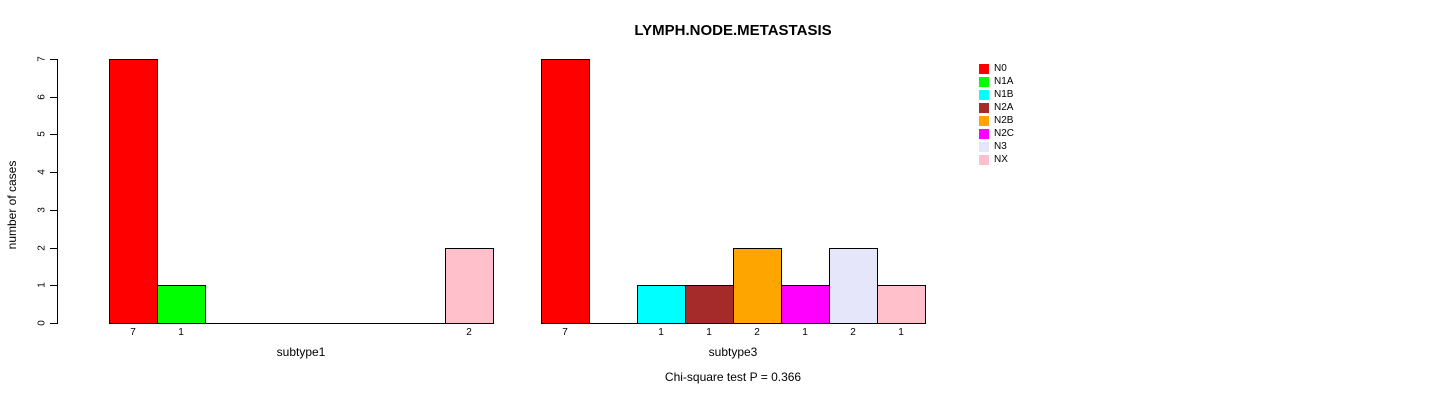 The image size is (1440, 400). Describe the element at coordinates (42, 323) in the screenshot. I see `y-tick-label: 0` at that location.